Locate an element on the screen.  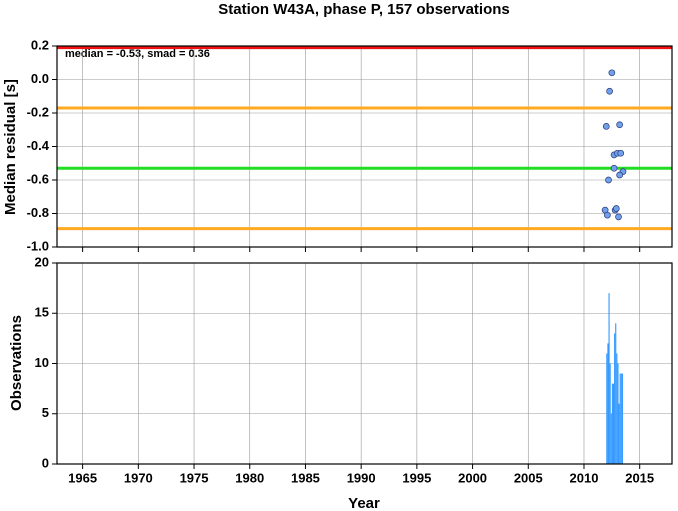
y-tick-label: 10 is located at coordinates (42, 362).